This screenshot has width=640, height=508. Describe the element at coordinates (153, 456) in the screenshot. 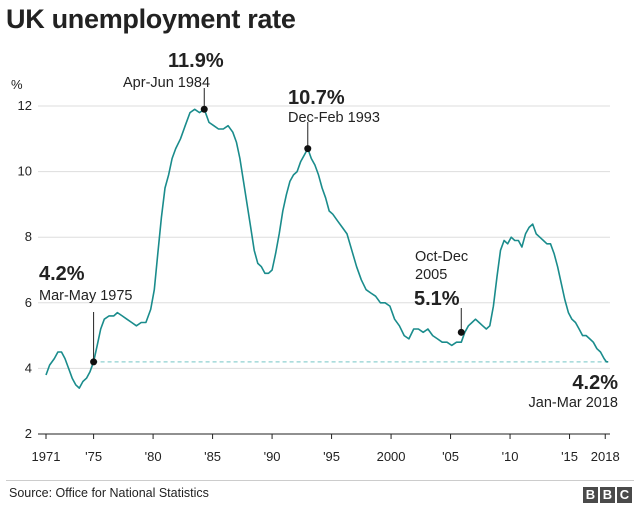

I see `x-tick-label-1980: '80` at that location.